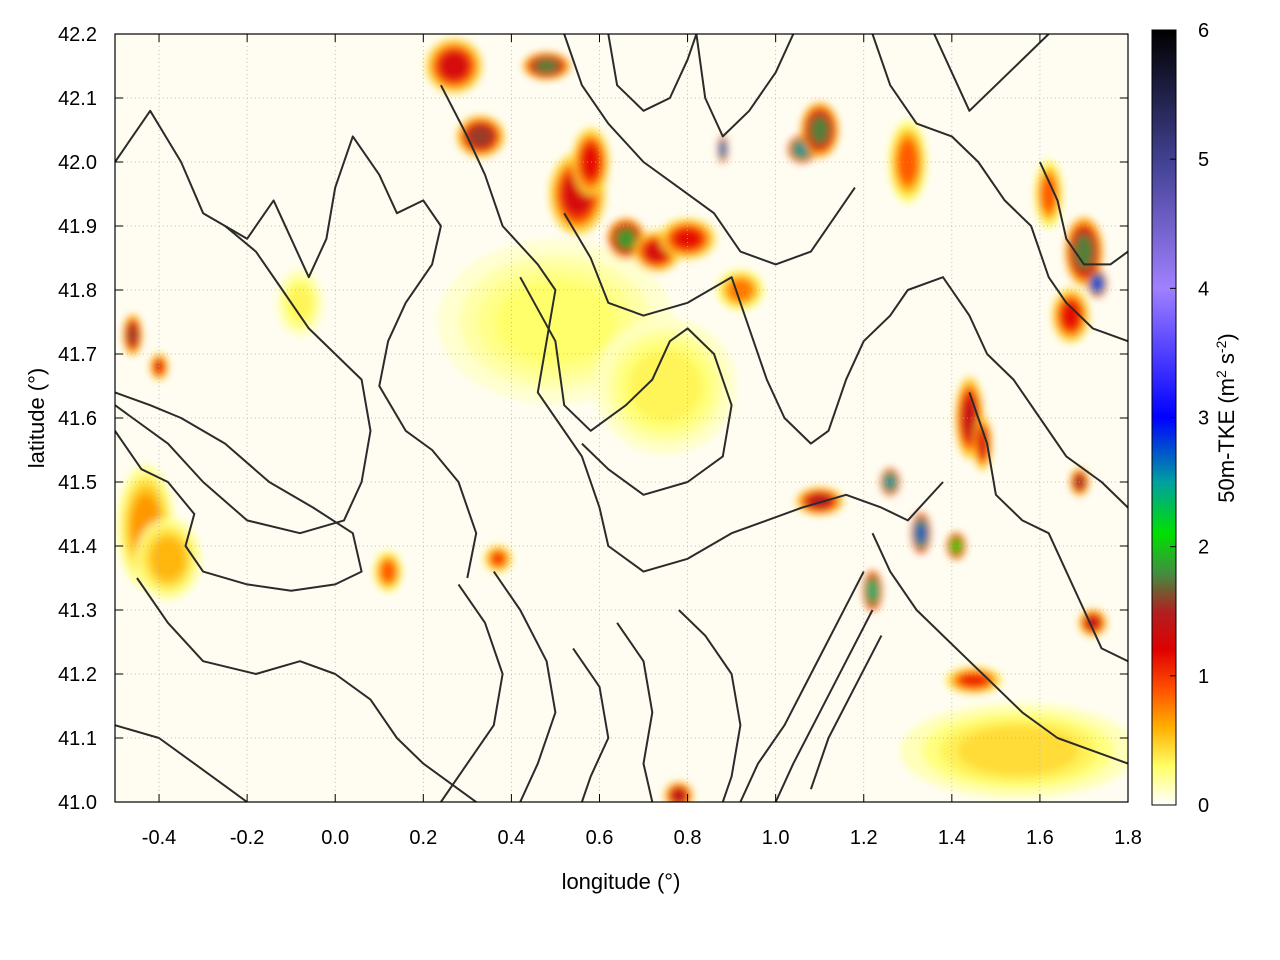 The height and width of the screenshot is (960, 1280). What do you see at coordinates (77, 163) in the screenshot?
I see `y-tick-label: 42.0` at bounding box center [77, 163].